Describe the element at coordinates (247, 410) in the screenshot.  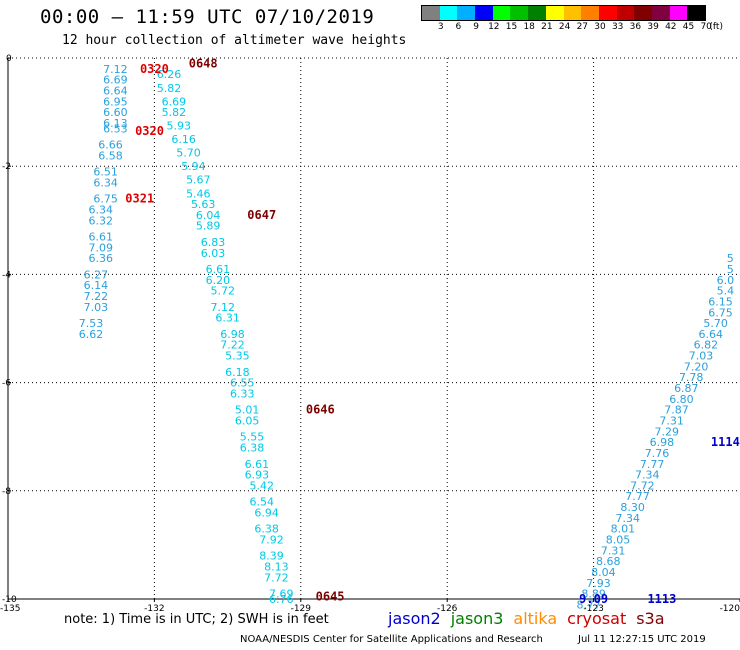
I see `wave-height-point: 5.01` at that location.